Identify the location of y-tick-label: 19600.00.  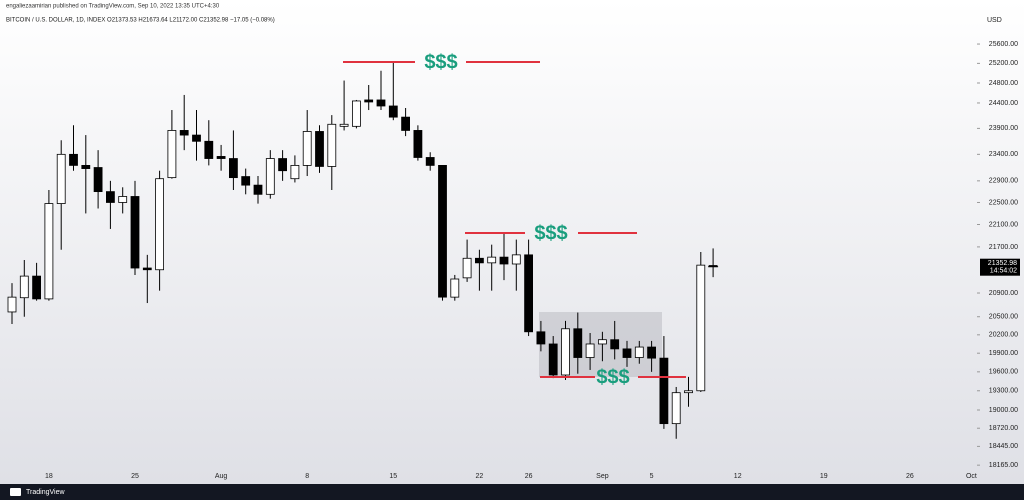
(1003, 372).